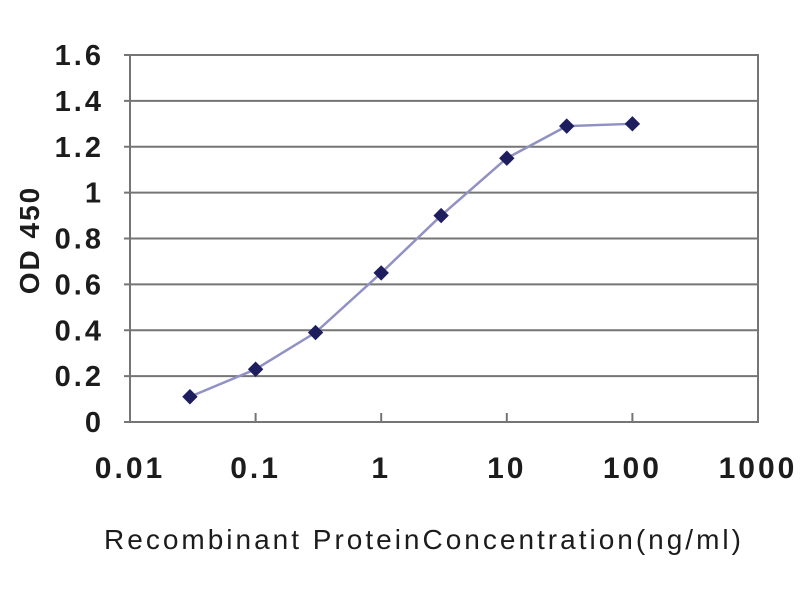 This screenshot has height=600, width=800. What do you see at coordinates (506, 468) in the screenshot?
I see `x-tick-label: 10` at bounding box center [506, 468].